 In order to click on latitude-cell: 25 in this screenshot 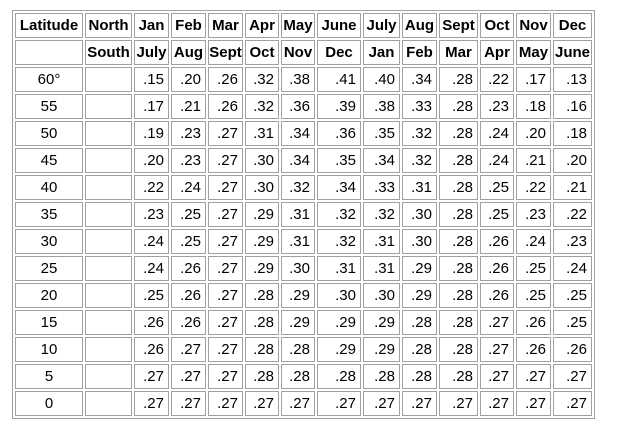, I will do `click(49, 268)`.